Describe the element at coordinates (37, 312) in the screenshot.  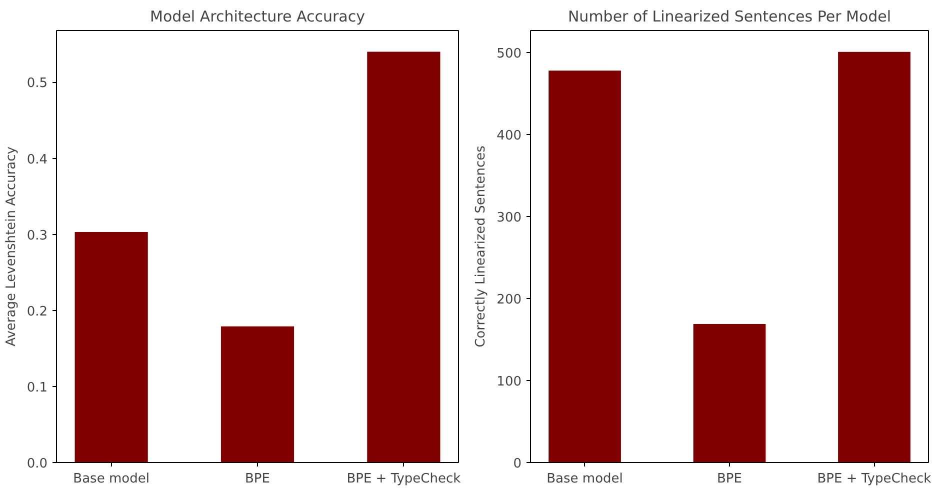
I see `y-tick-label: 0.2` at that location.